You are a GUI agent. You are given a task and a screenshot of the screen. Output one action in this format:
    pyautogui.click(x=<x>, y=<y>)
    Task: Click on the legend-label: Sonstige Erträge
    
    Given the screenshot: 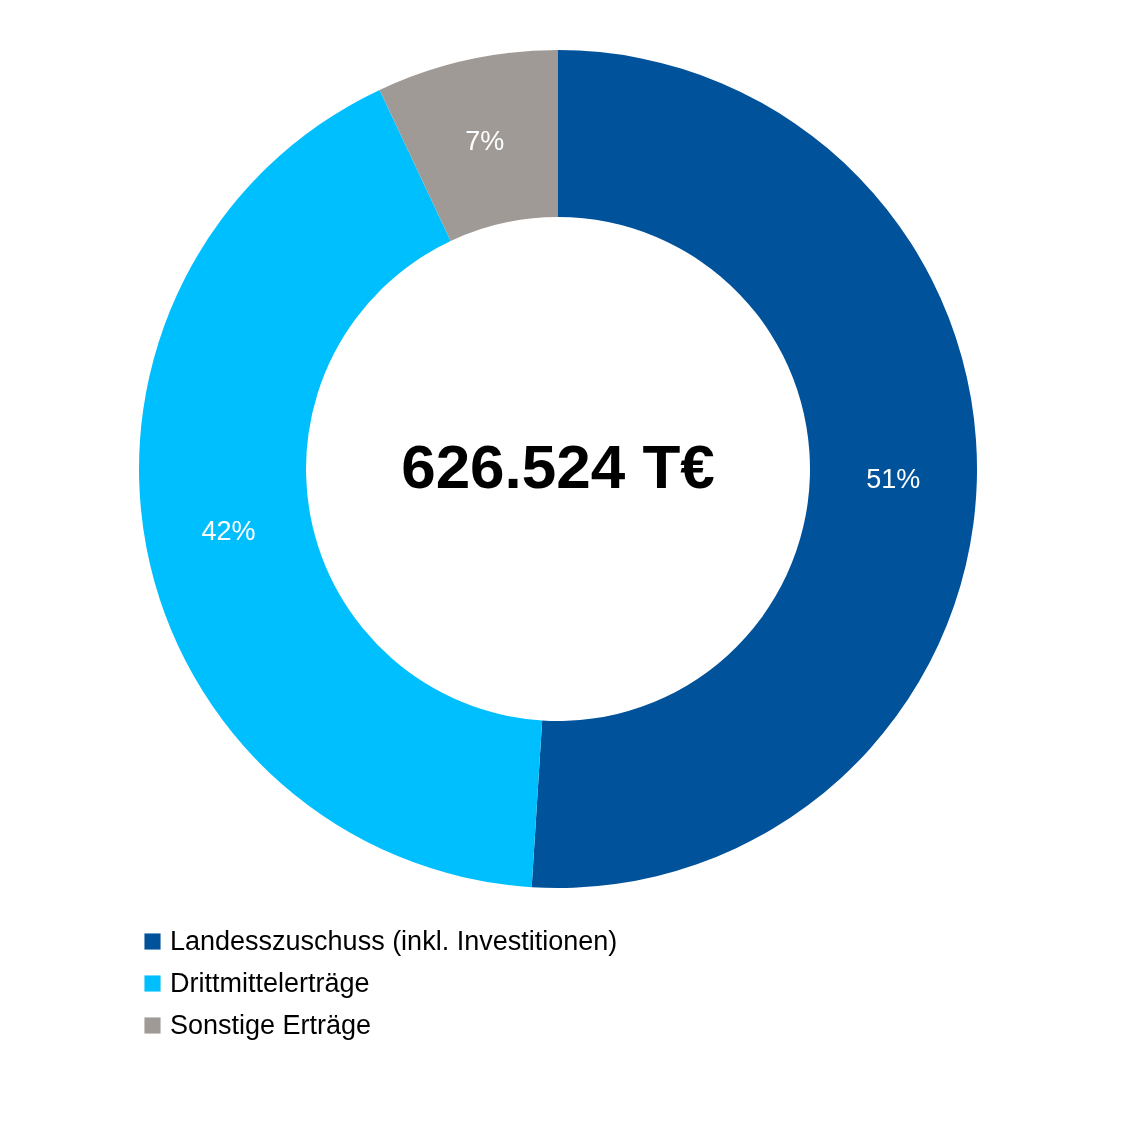 What is the action you would take?
    pyautogui.click(x=271, y=1024)
    